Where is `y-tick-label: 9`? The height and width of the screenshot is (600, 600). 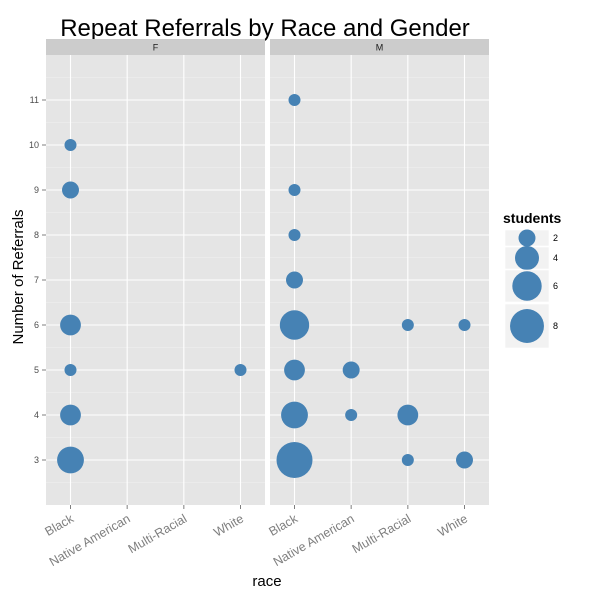
y-tick-label: 9 is located at coordinates (36, 190).